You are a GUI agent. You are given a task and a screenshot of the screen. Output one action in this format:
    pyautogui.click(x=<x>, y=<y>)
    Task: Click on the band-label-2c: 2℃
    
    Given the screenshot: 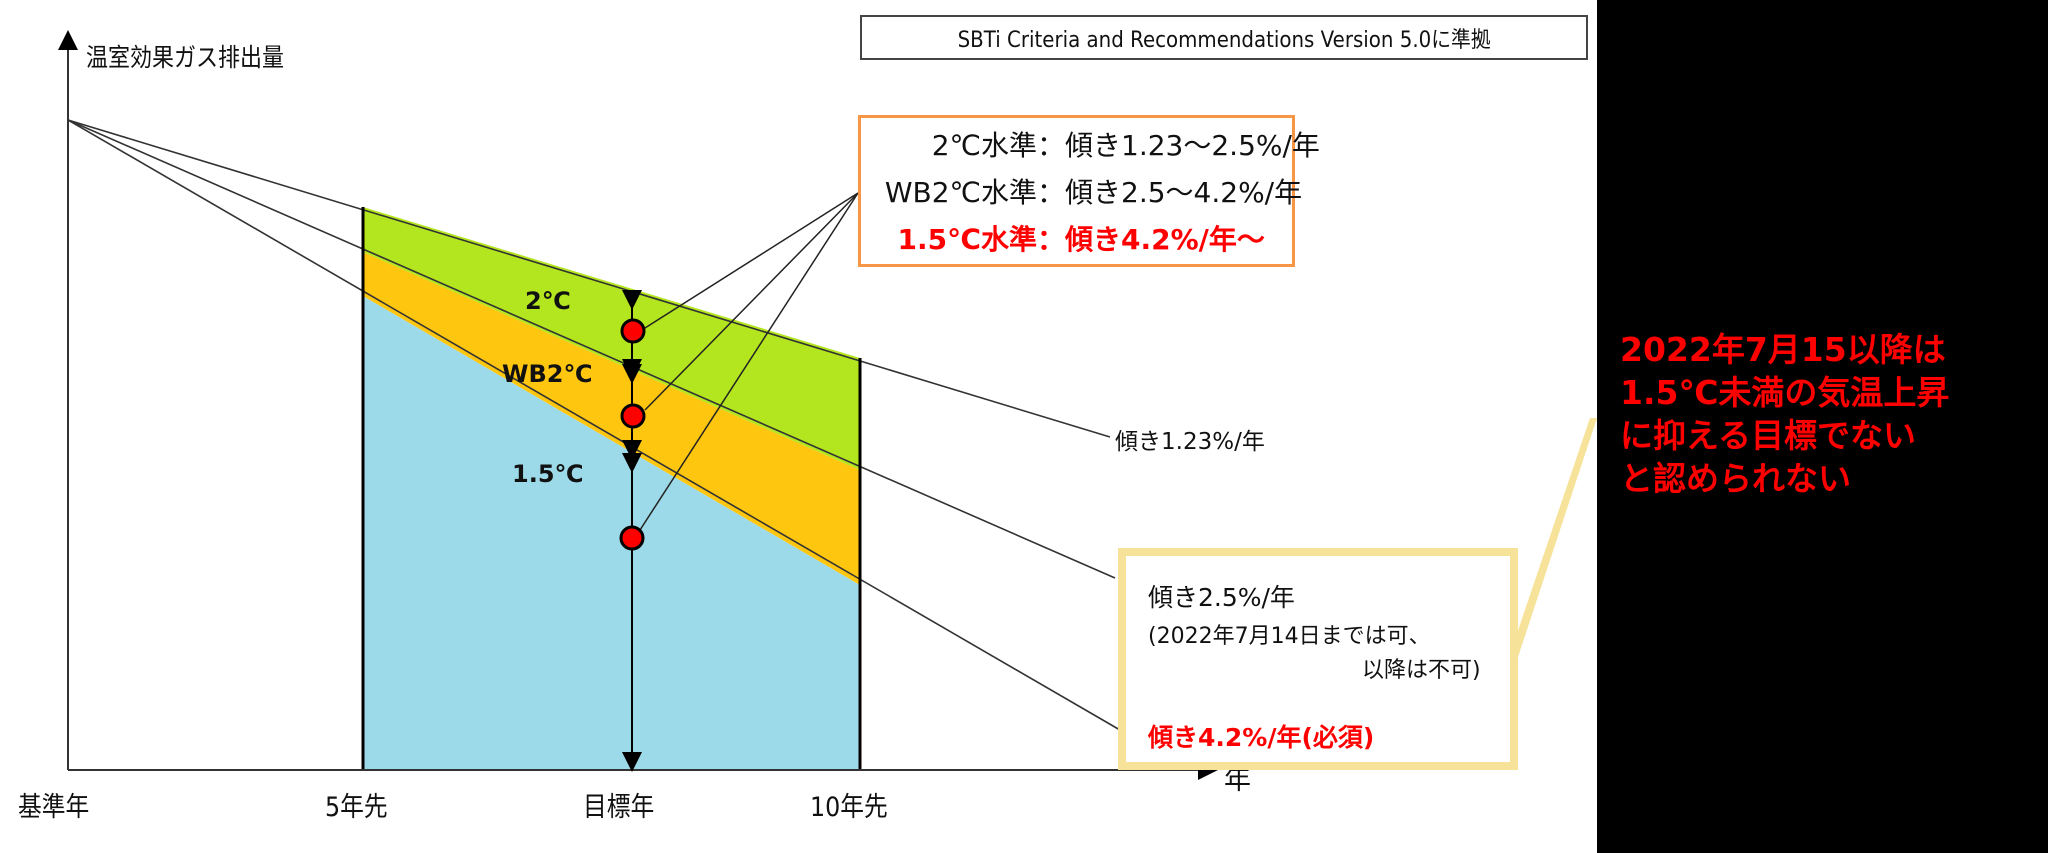 What is the action you would take?
    pyautogui.click(x=548, y=301)
    